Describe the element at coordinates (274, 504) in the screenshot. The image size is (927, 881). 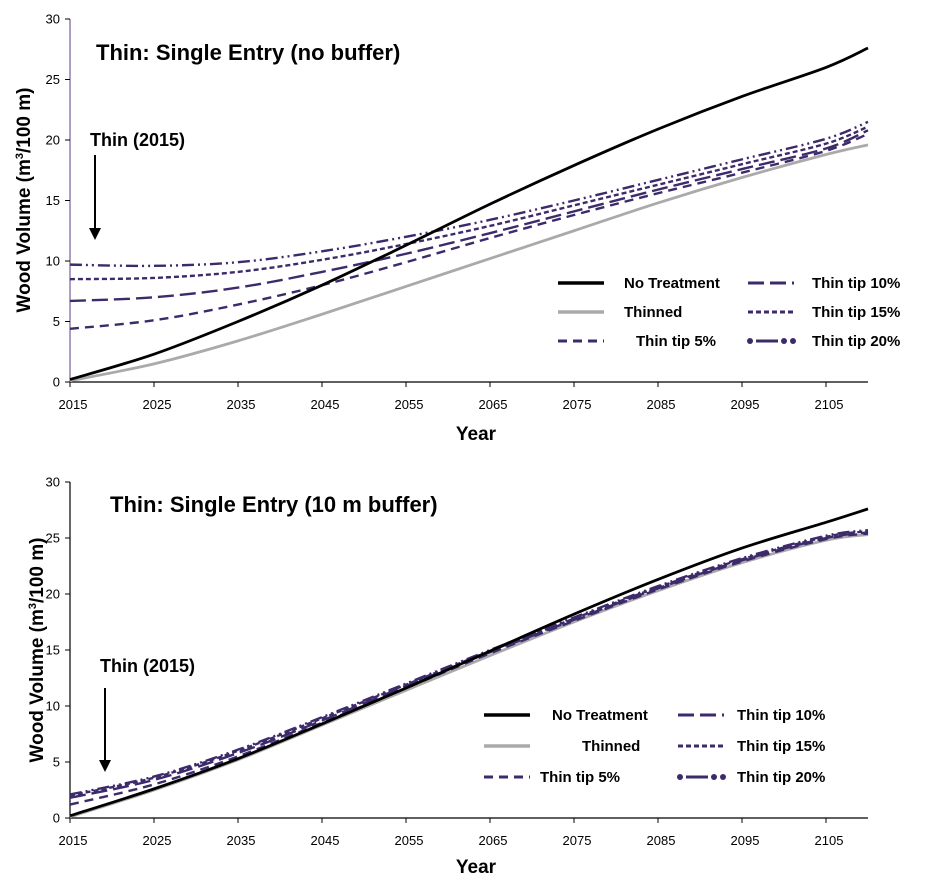
I see `chart-title: Thin: Single Entry (10 m buffer)` at that location.